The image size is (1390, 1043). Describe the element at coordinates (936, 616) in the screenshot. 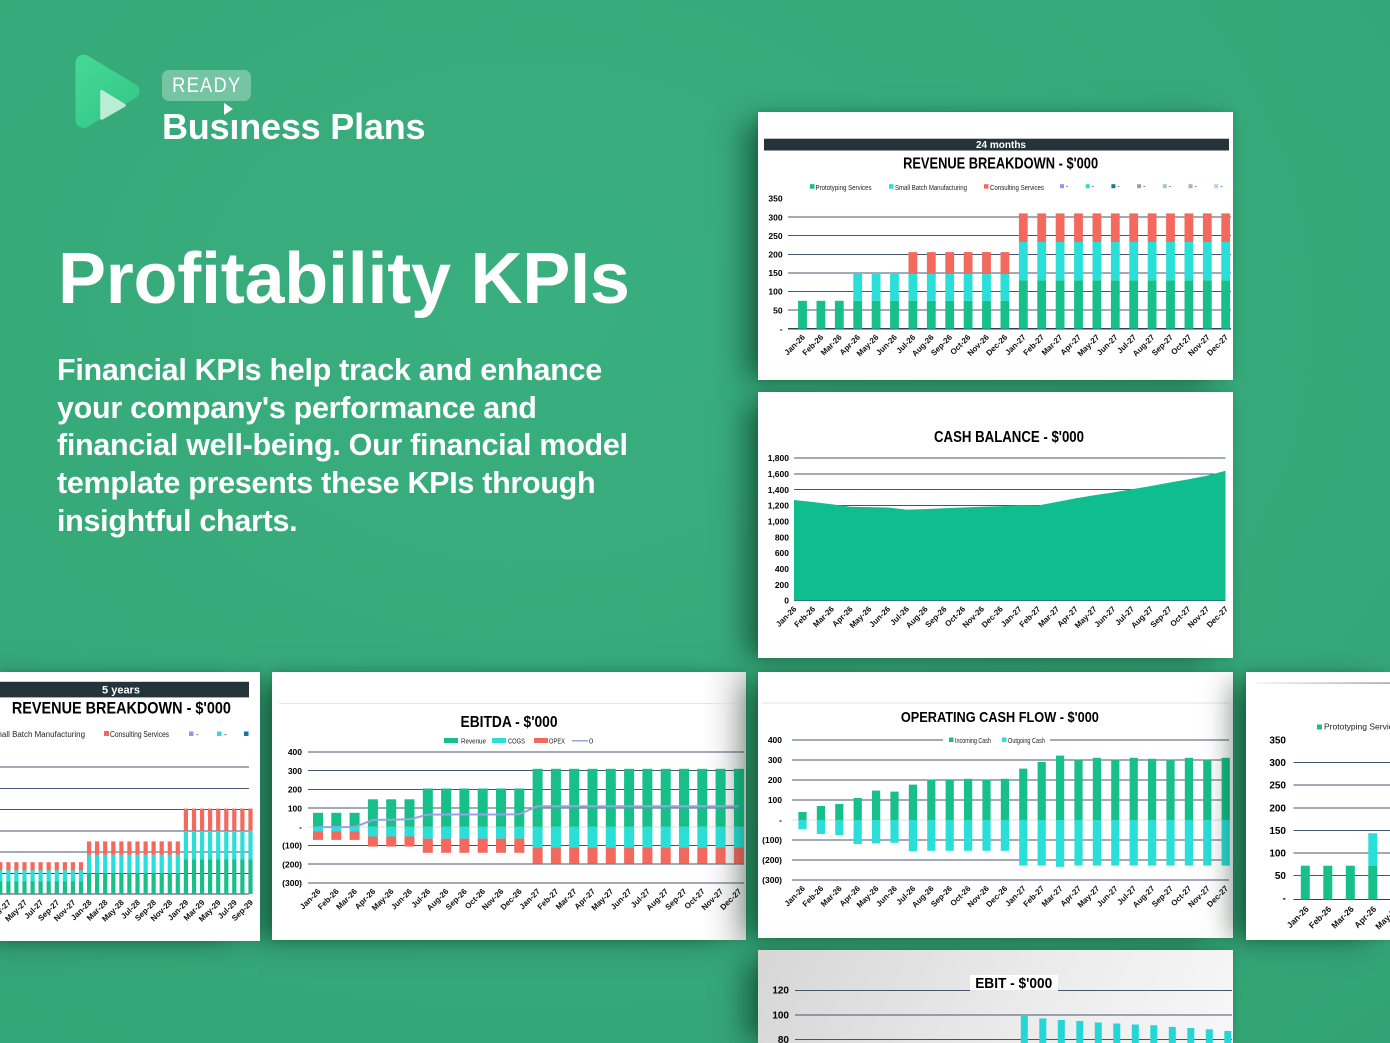

I see `svg-text: Sep-26` at that location.